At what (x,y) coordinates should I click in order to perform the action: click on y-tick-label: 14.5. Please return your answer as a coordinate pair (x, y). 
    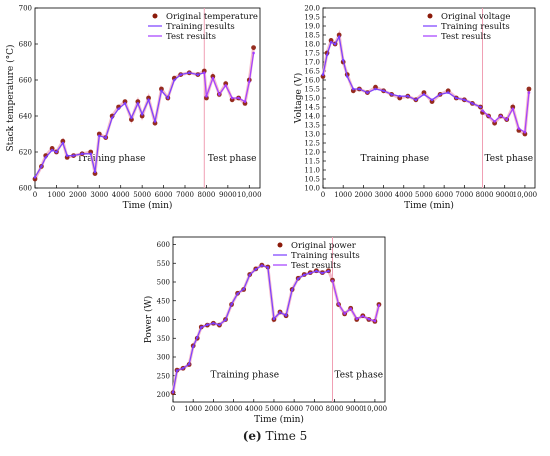
    Looking at the image, I should click on (312, 108).